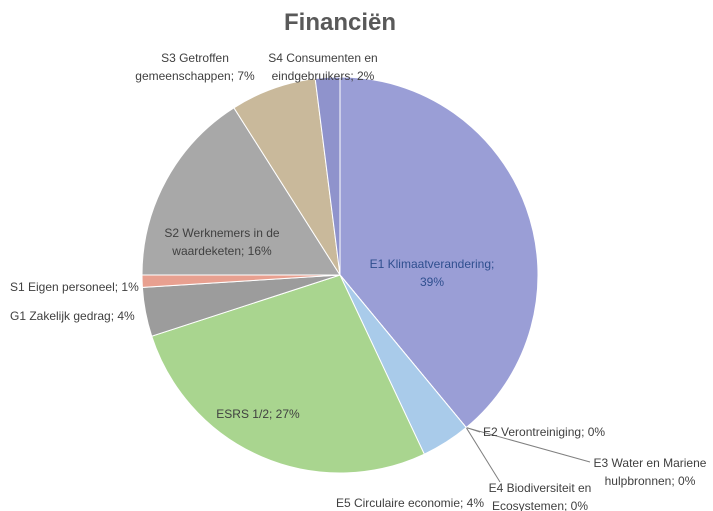  Describe the element at coordinates (410, 503) in the screenshot. I see `slice-label: E5 Circulaire economie; 4%` at that location.